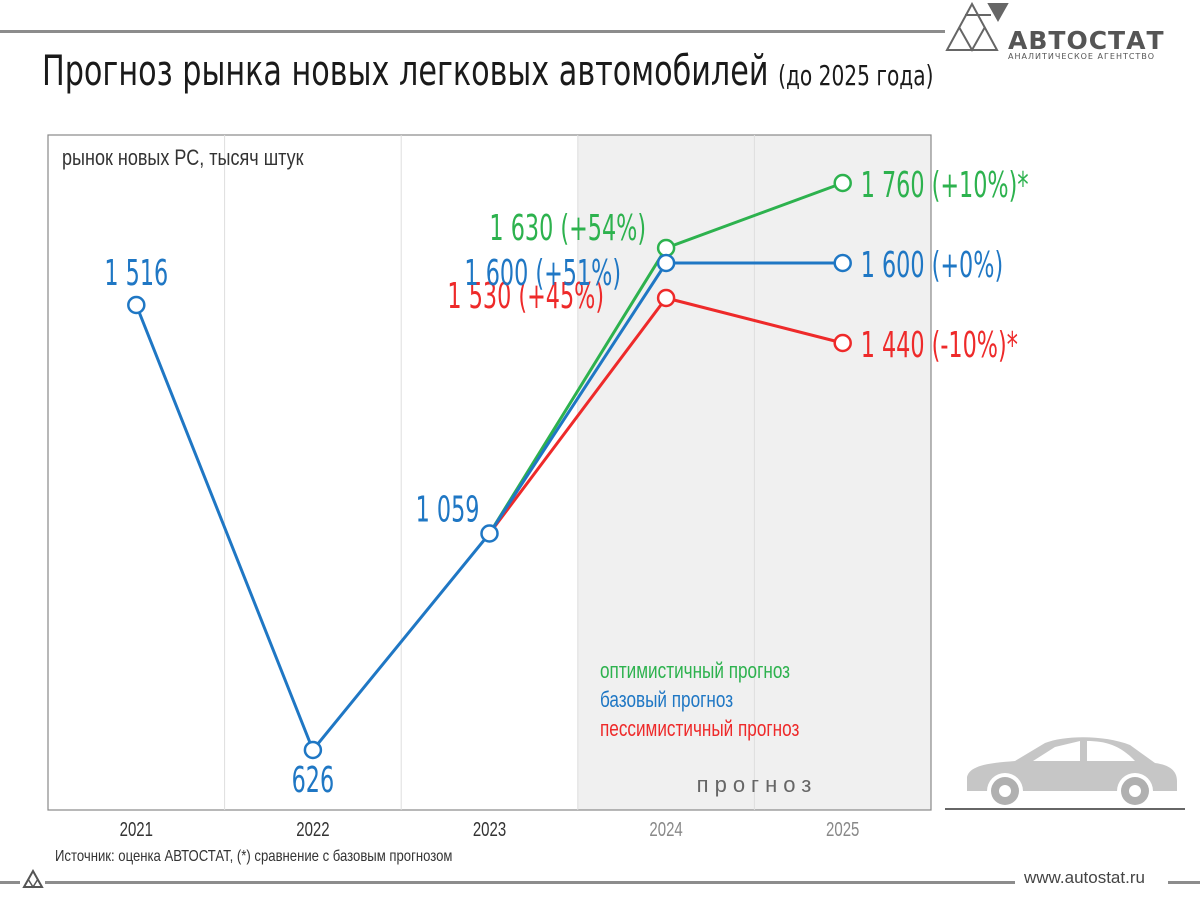 The width and height of the screenshot is (1200, 900). Describe the element at coordinates (567, 229) in the screenshot. I see `data-label-1-3: 1 630 (+54%)` at that location.